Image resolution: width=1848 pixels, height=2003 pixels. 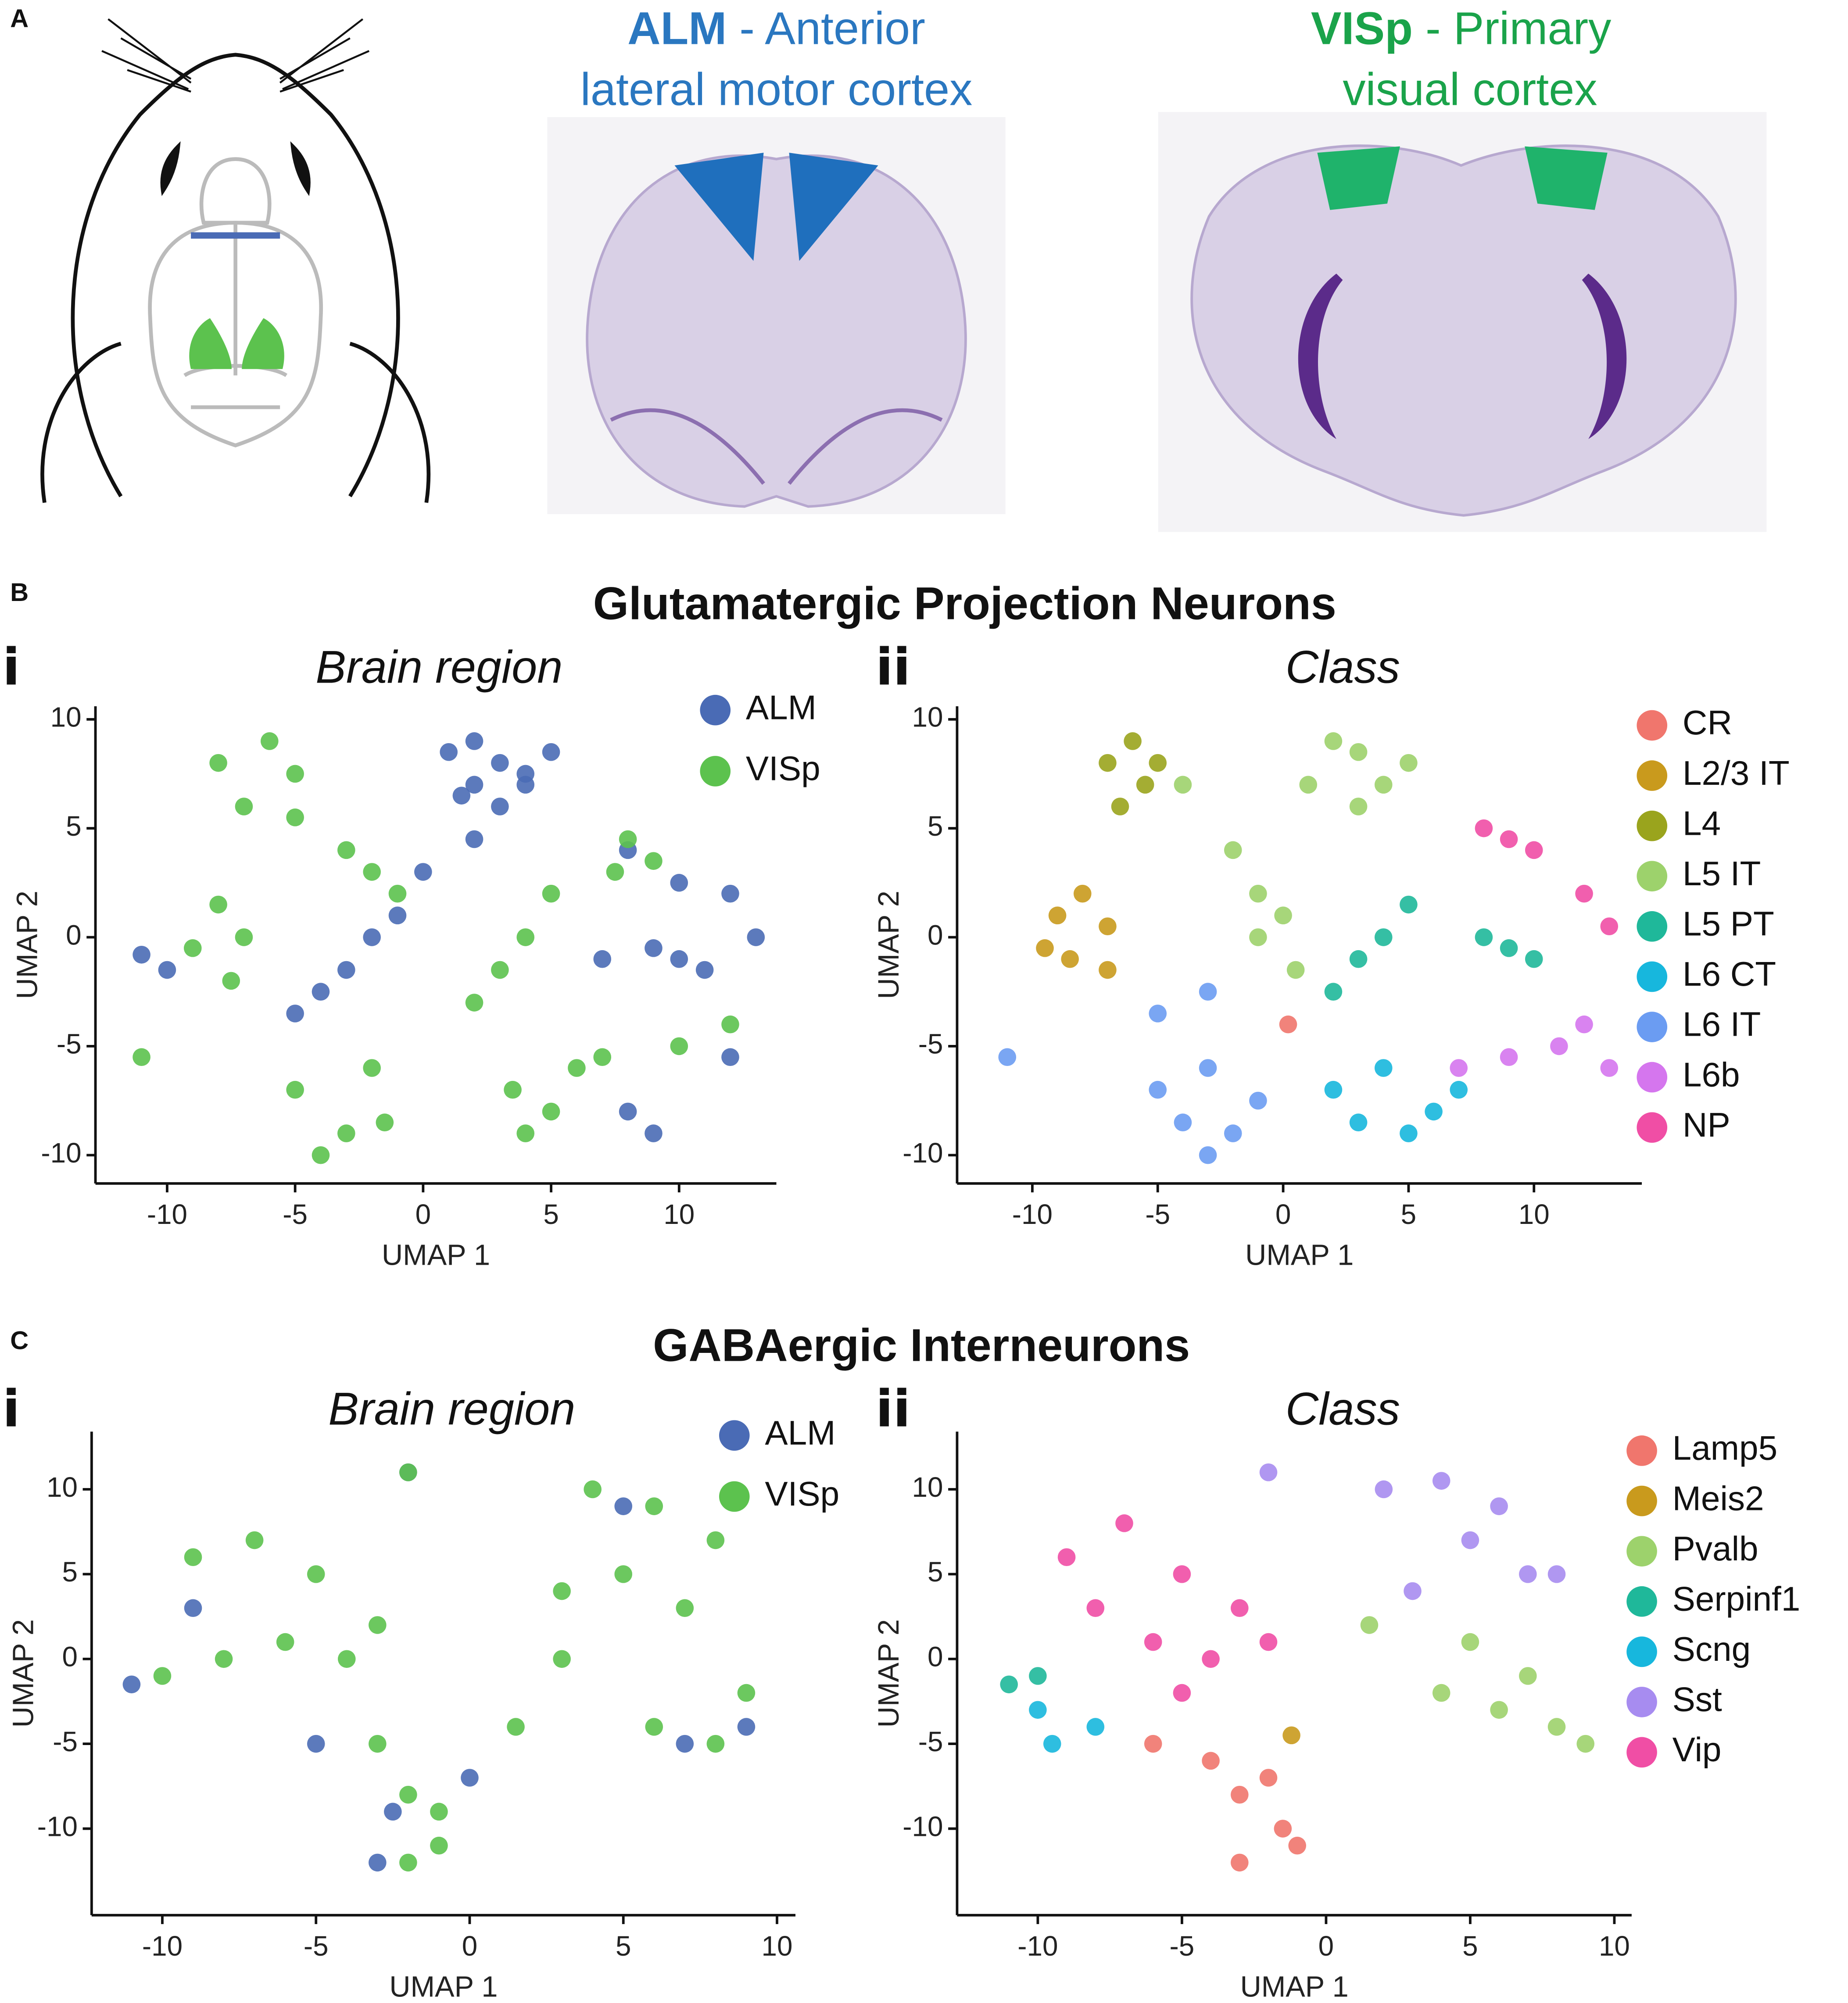 What do you see at coordinates (776, 29) in the screenshot?
I see `alm-title: ALM - Anterior` at bounding box center [776, 29].